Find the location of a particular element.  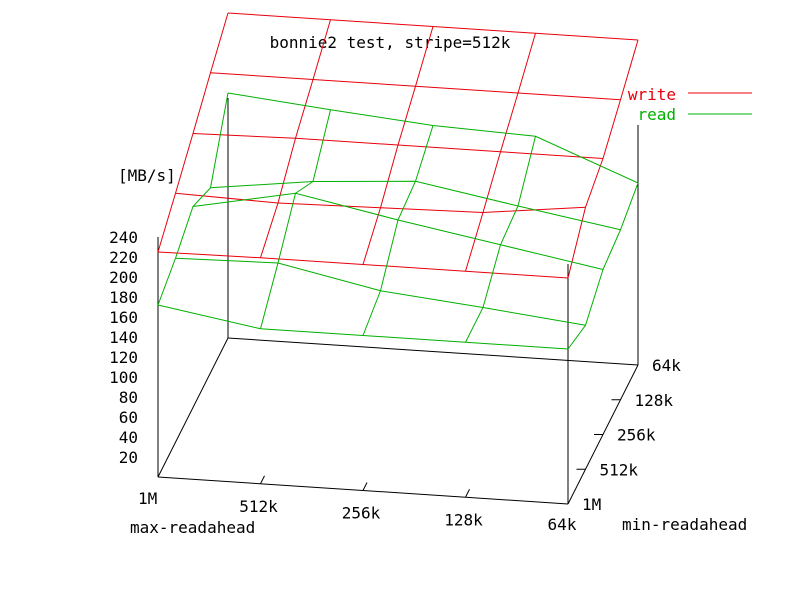

legend-label-read: read is located at coordinates (656, 114).